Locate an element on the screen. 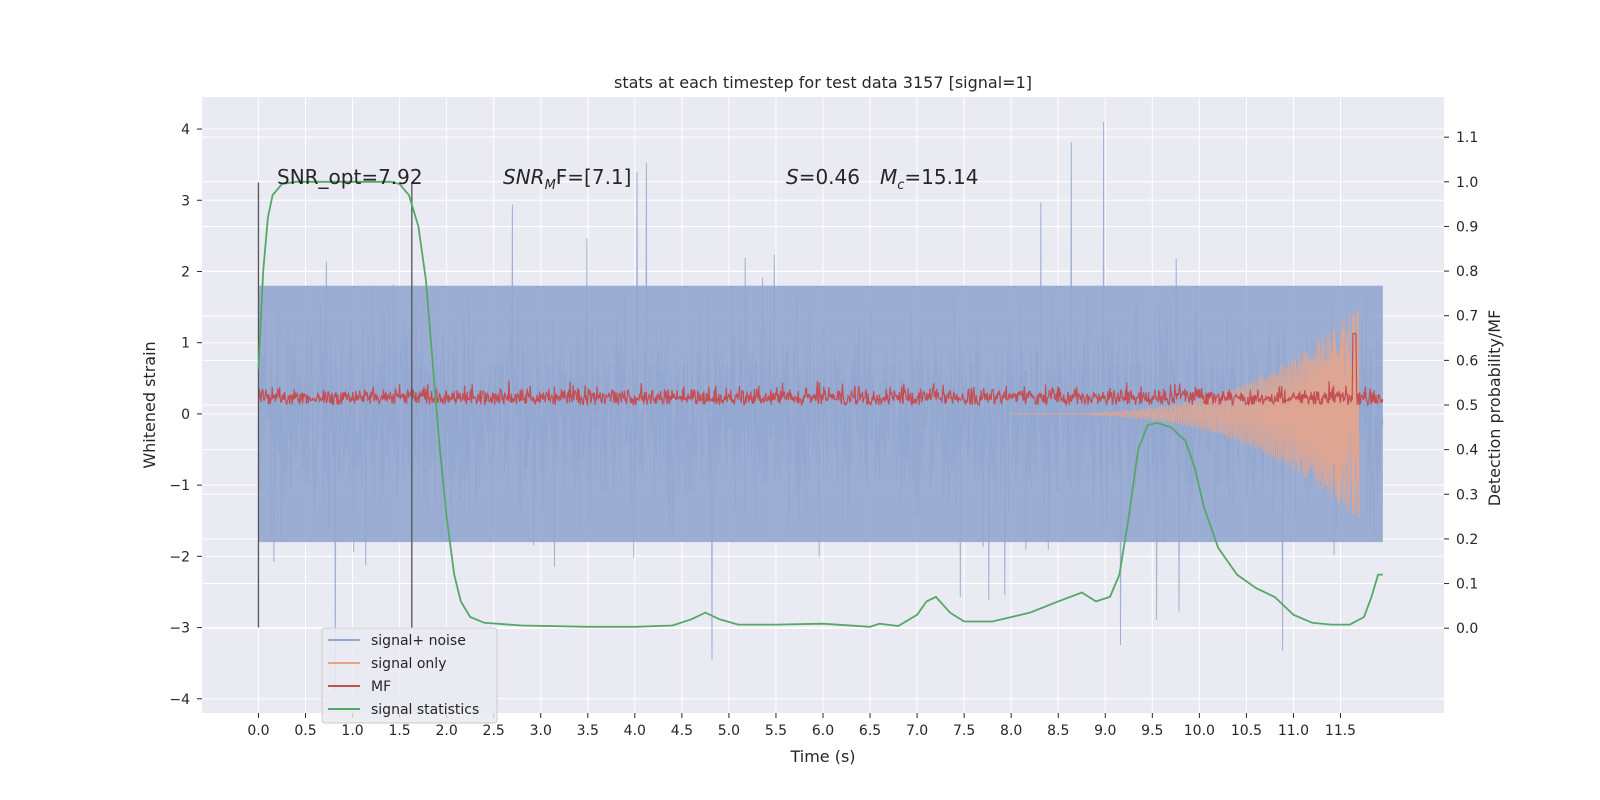  legend-label-mf: MF is located at coordinates (381, 687).